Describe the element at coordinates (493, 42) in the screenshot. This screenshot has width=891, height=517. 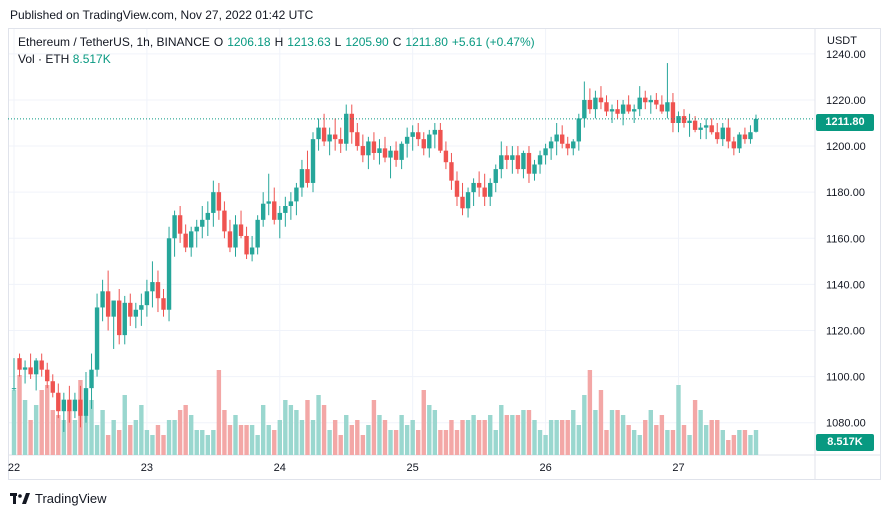
I see `change-value: +5.61 (+0.47%)` at that location.